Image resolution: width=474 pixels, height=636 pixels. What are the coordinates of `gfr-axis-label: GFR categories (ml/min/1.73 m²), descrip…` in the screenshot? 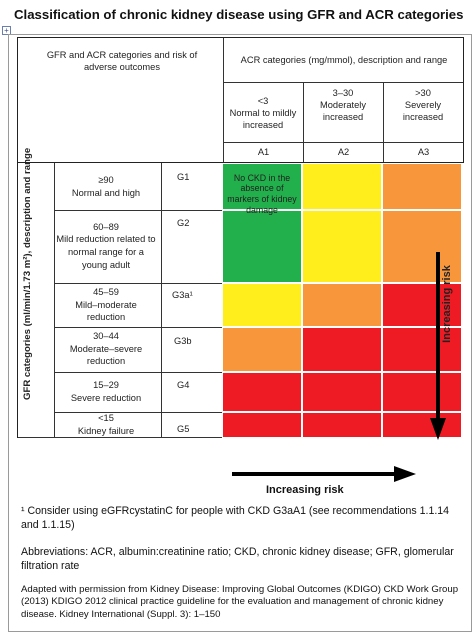 It's located at (27, 273).